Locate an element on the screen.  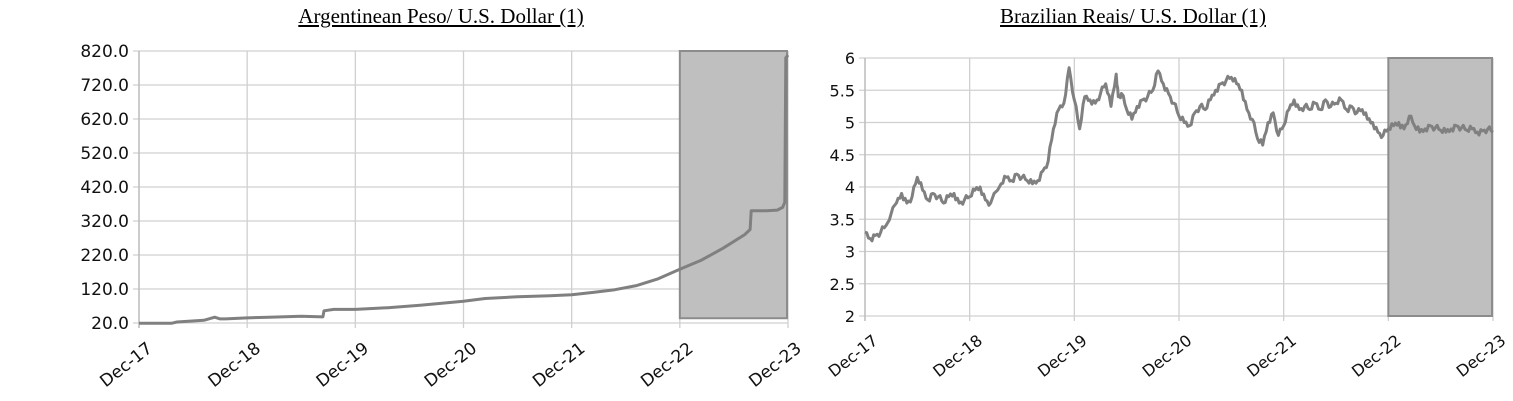
y-tick-label: 4.5 is located at coordinates (842, 155).